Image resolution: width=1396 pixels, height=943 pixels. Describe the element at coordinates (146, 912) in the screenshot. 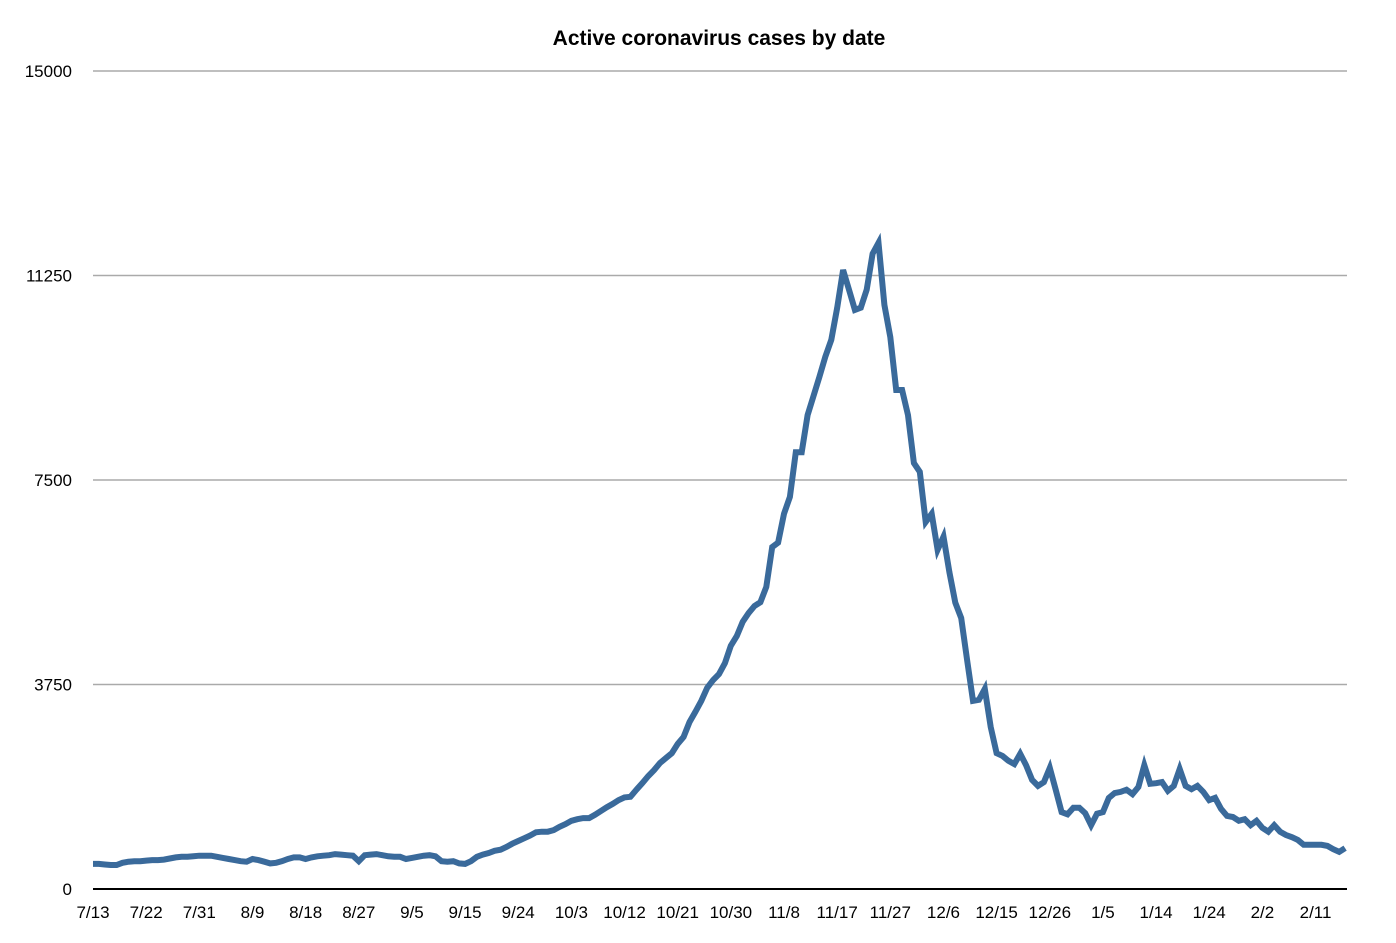

I see `x-tick-label: 7/22` at that location.